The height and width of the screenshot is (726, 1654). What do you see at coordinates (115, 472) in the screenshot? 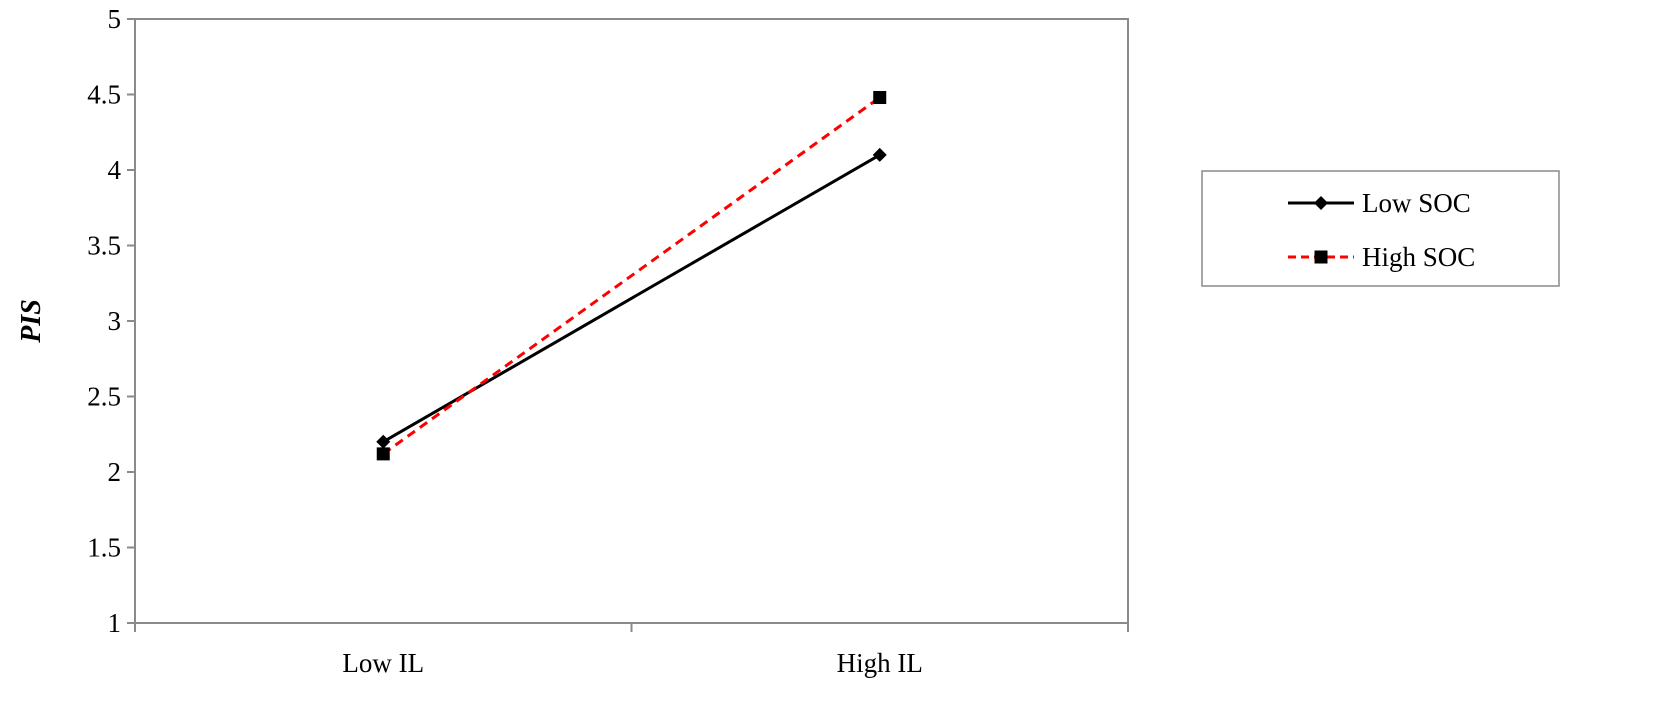
I see `y-tick-label: 2` at bounding box center [115, 472].